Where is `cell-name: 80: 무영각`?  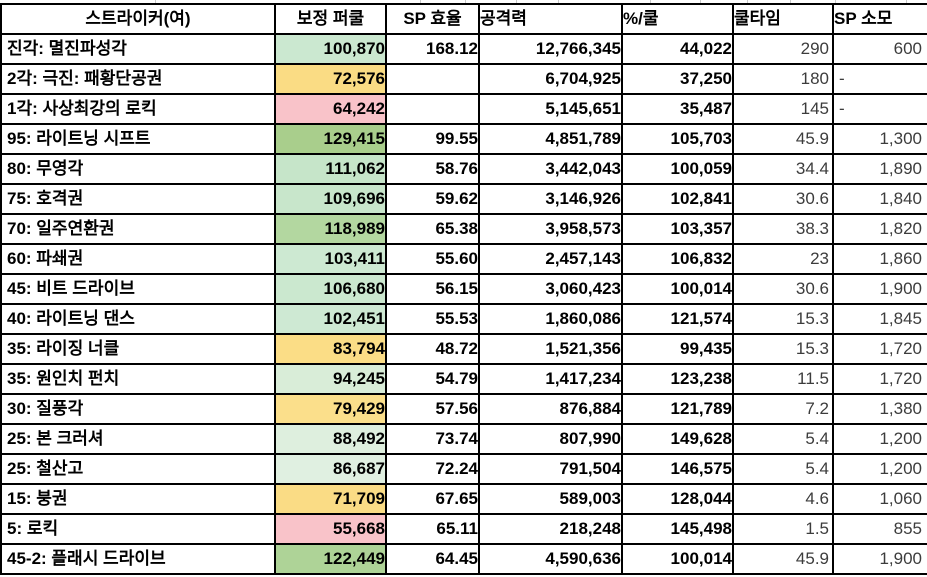
cell-name: 80: 무영각 is located at coordinates (138, 169).